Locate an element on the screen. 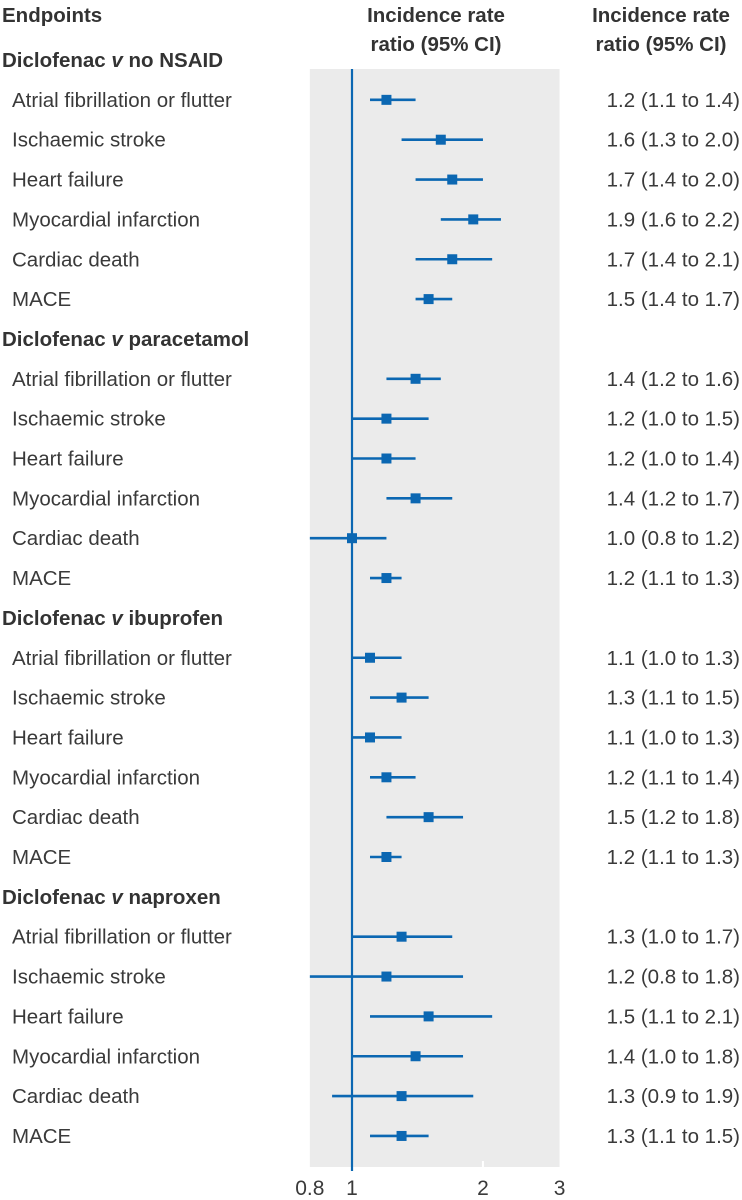 The width and height of the screenshot is (742, 1200). estimate-text: 1.4 (1.0 to 1.8) is located at coordinates (673, 1056).